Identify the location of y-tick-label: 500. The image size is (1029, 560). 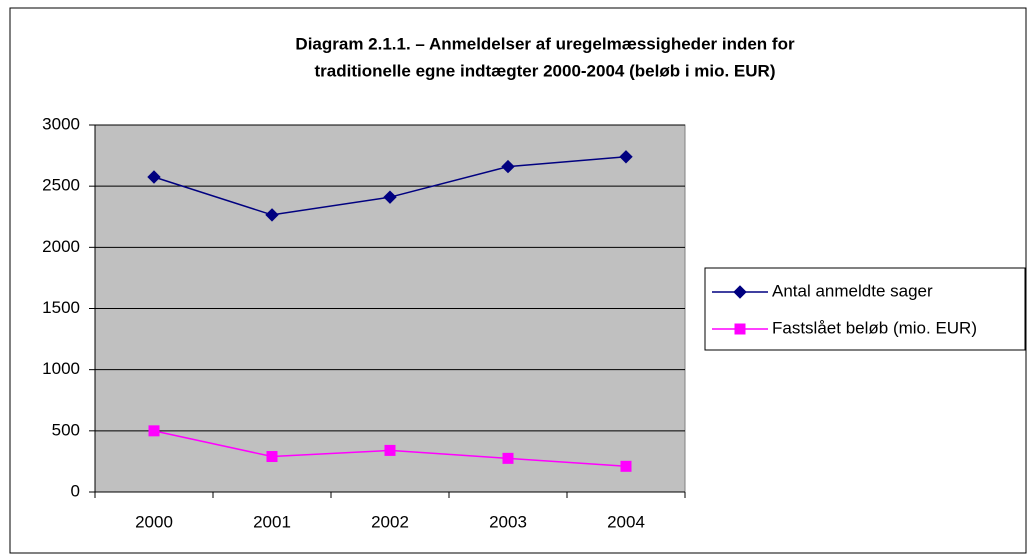
(66, 429).